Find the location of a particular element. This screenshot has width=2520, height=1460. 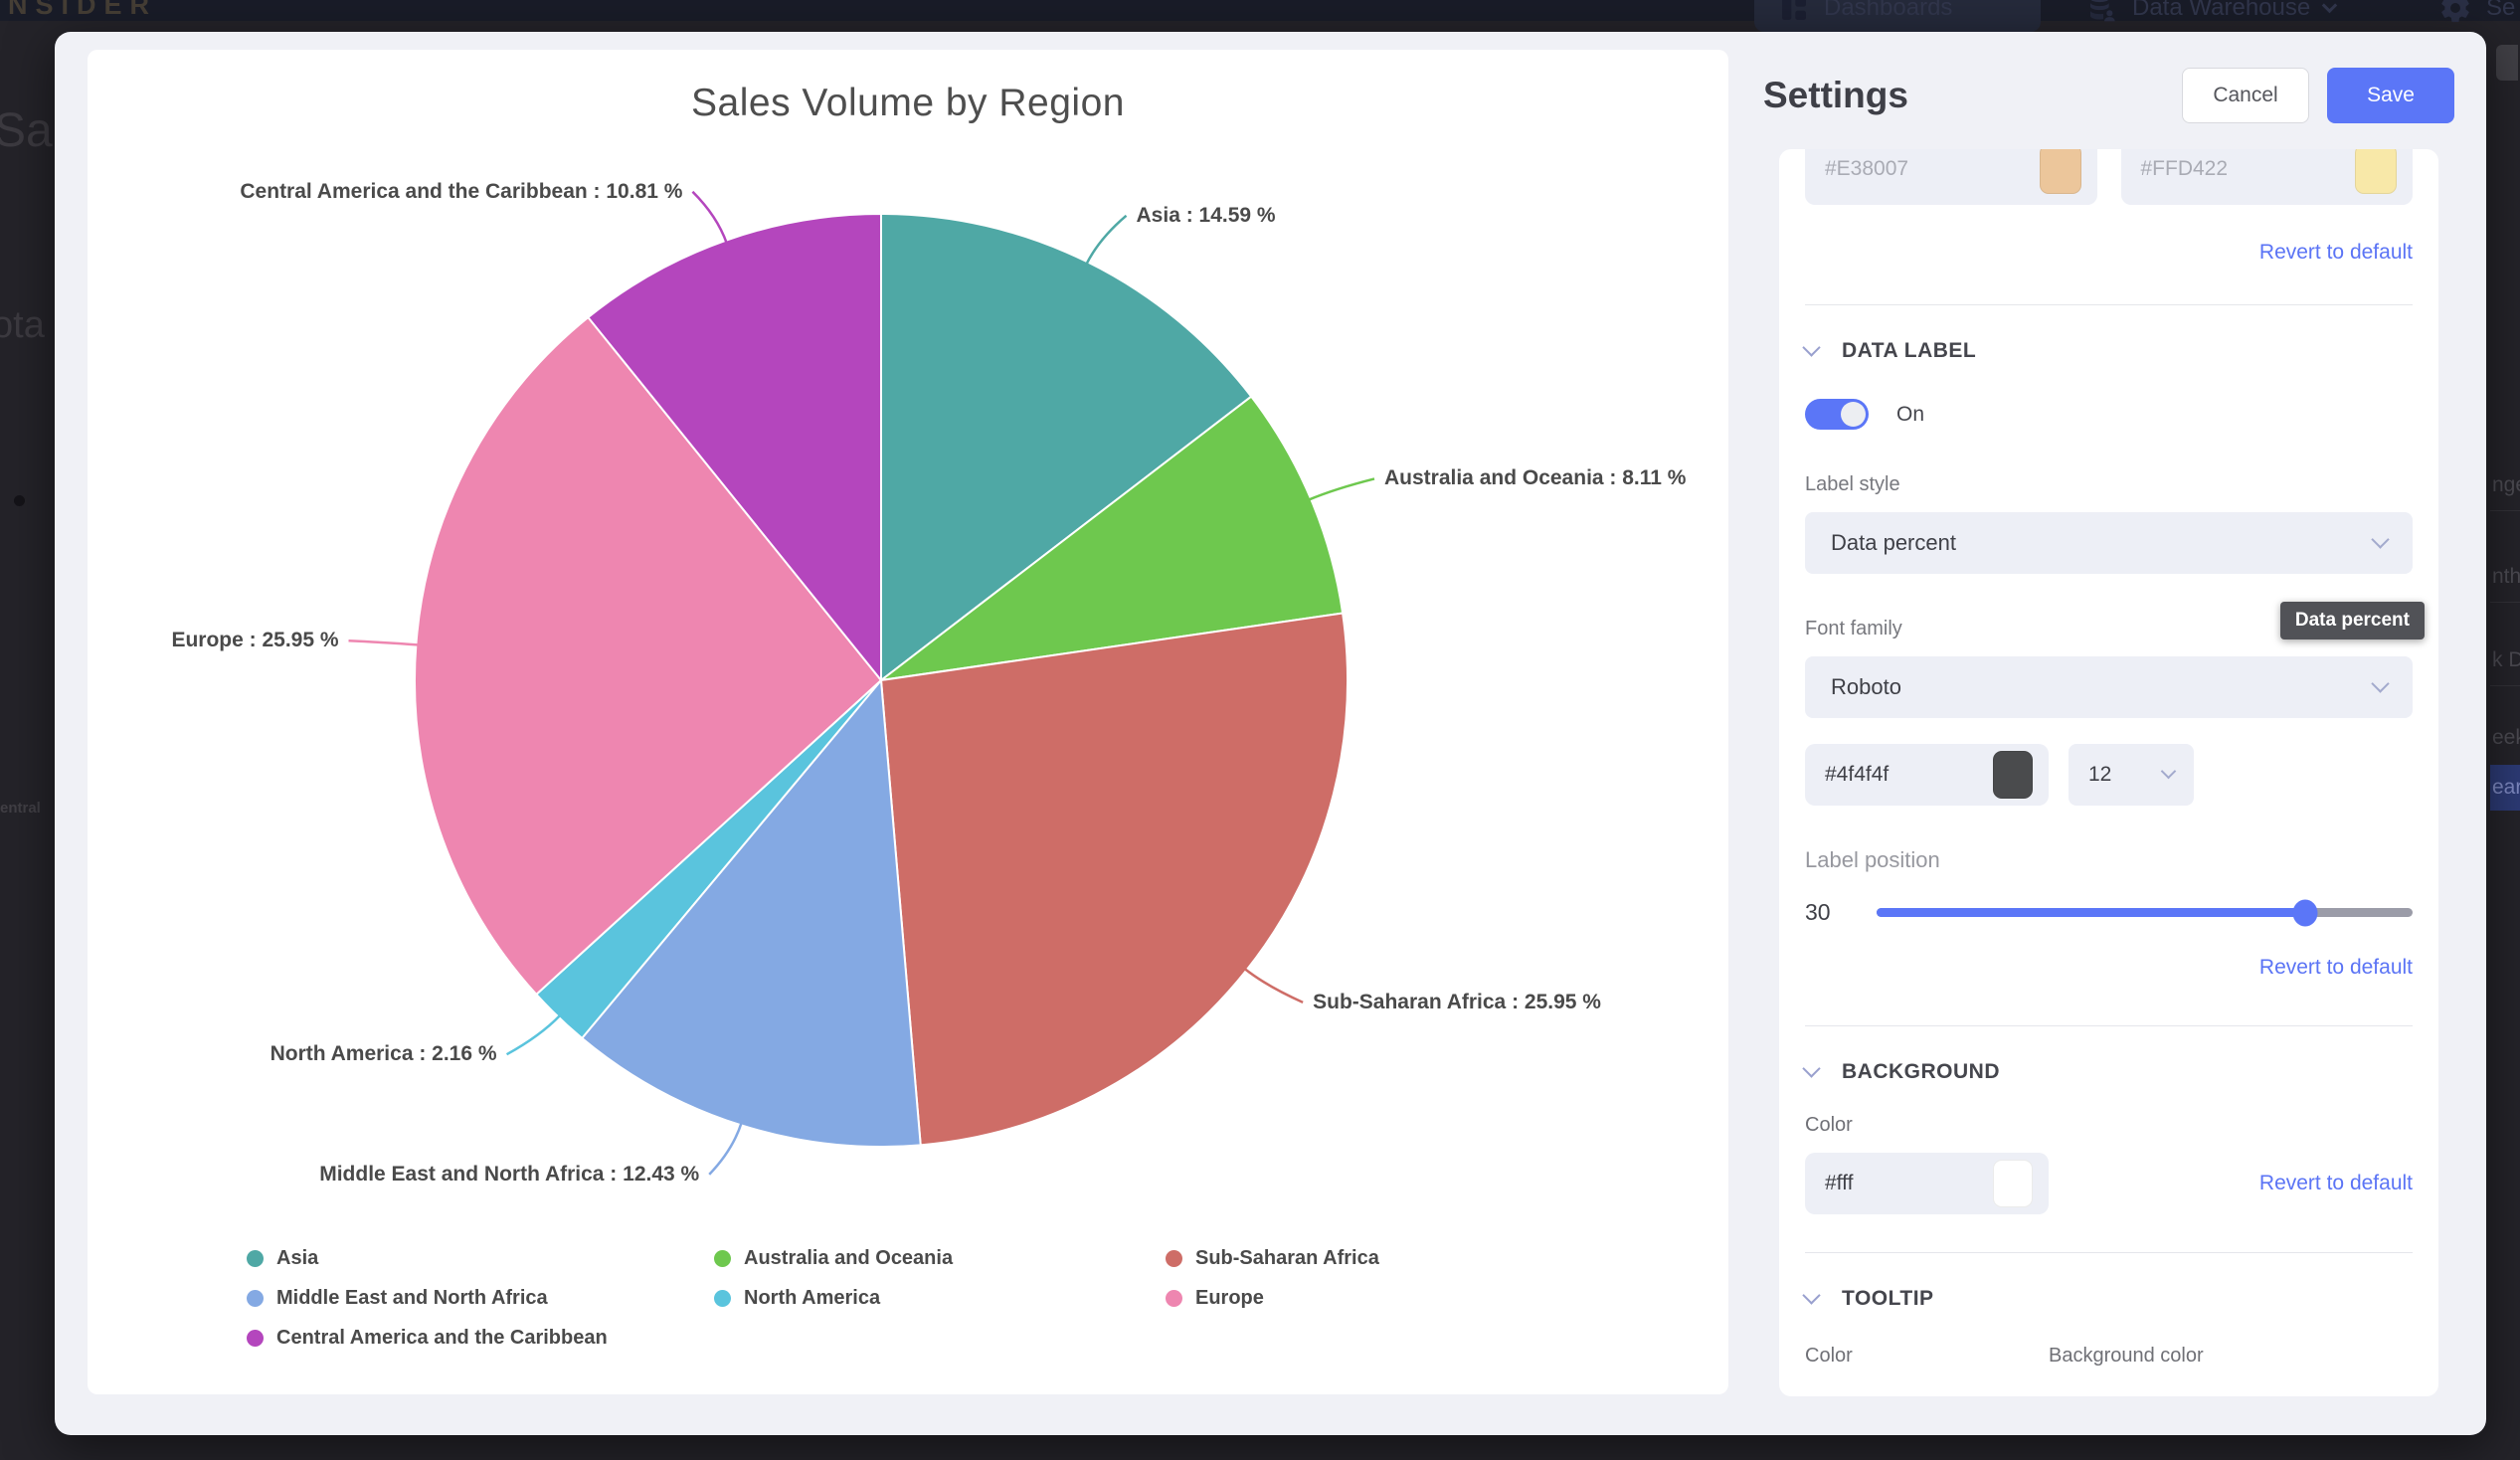

section-header-tooltip: TOOLTIP is located at coordinates (2107, 1298).